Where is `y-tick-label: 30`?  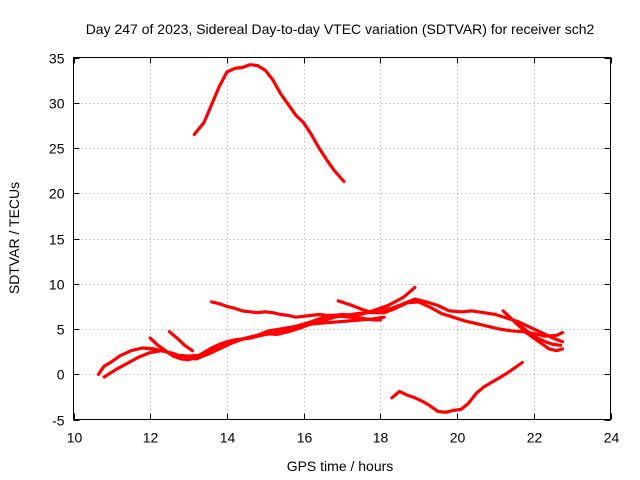
y-tick-label: 30 is located at coordinates (57, 104).